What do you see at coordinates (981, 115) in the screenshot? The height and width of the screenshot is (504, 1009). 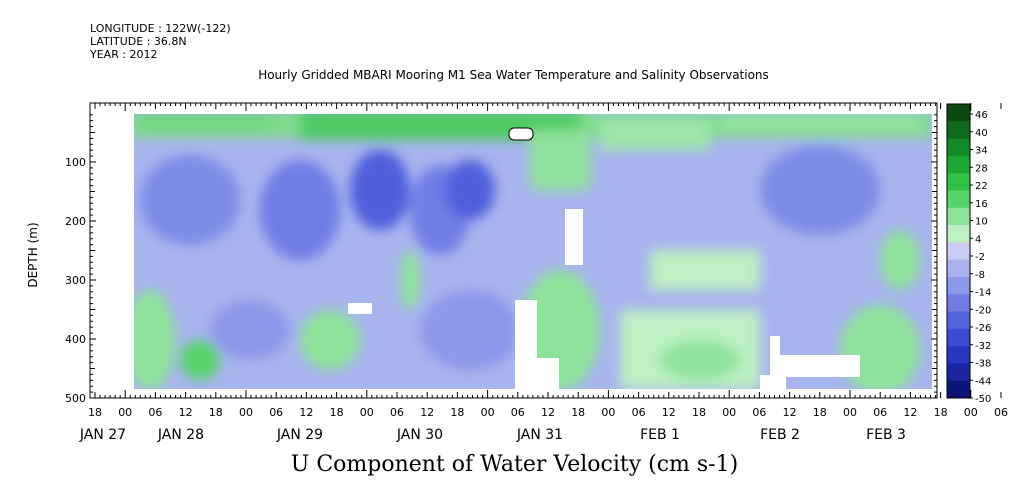 I see `colorbar-label: 46` at bounding box center [981, 115].